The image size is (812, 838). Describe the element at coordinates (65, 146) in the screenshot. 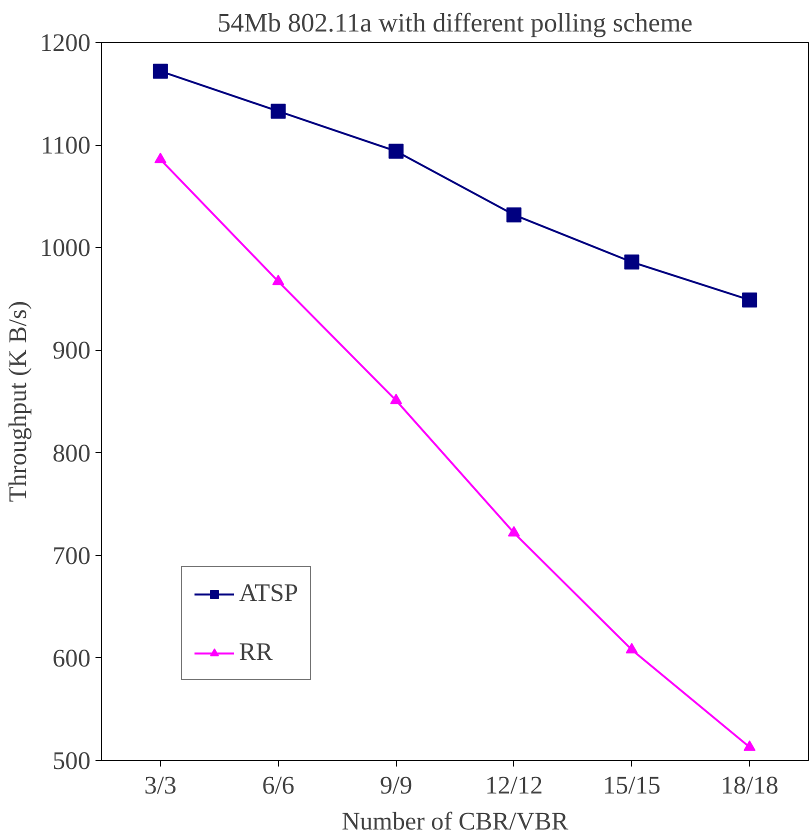

I see `y-tick-label: 1100` at that location.